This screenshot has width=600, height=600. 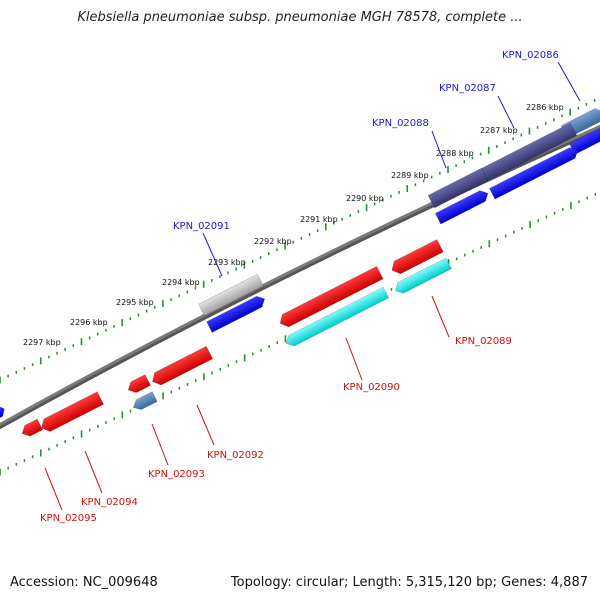 I want to click on tick-label: 2295 kbp, so click(x=135, y=302).